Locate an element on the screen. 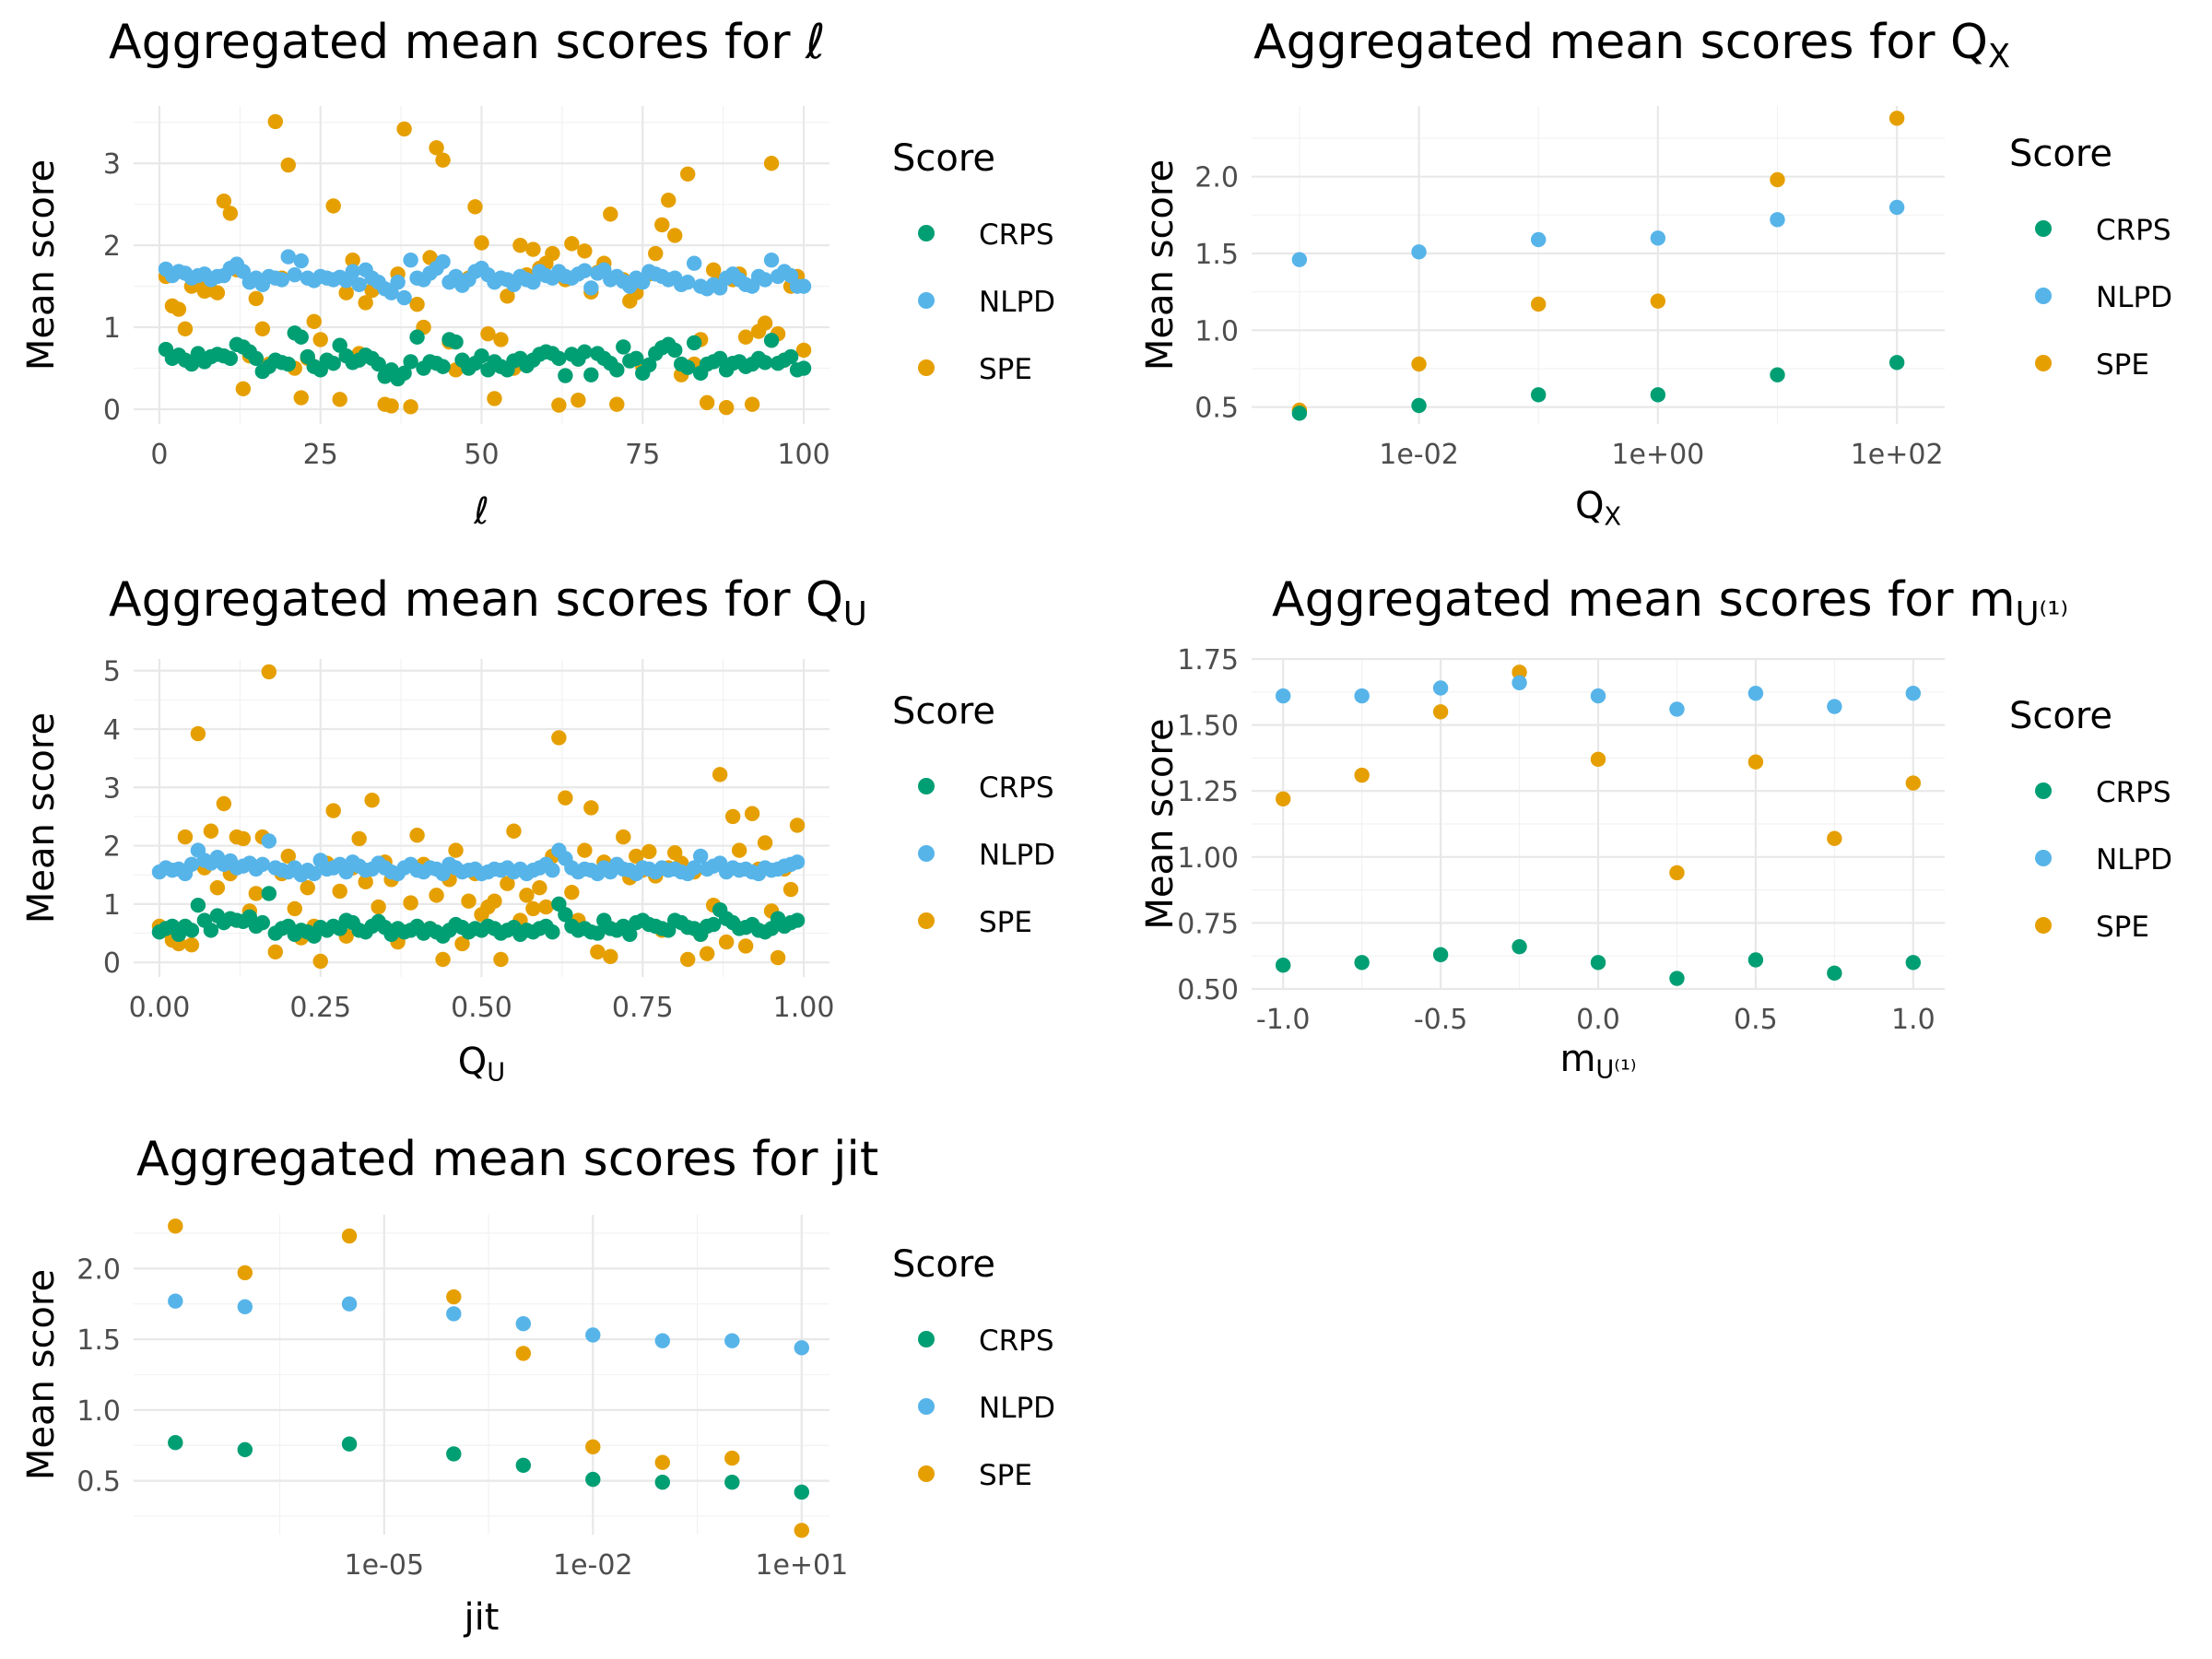 The height and width of the screenshot is (1659, 2212). x-tick-label: 1.0 is located at coordinates (1913, 1020).